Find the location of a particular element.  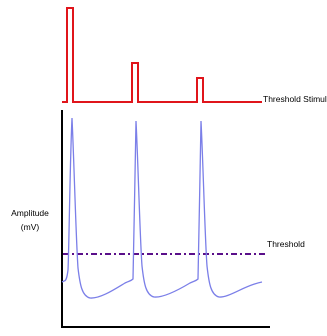

threshold-label: Threshold is located at coordinates (286, 244).